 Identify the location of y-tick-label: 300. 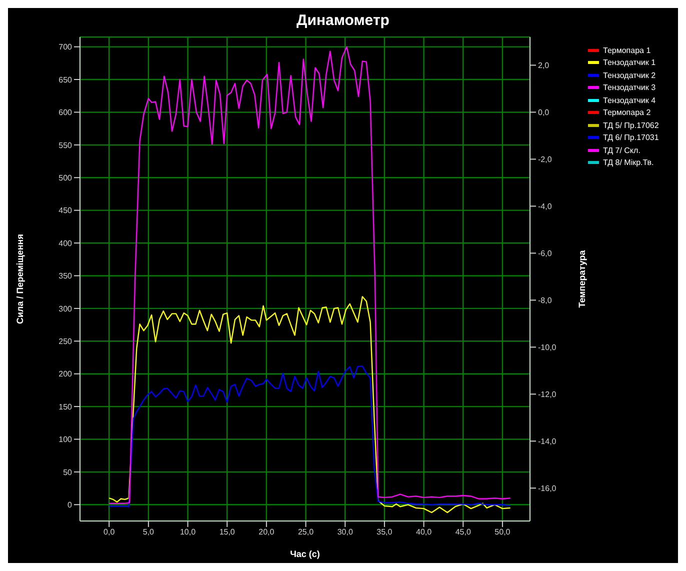
(65, 309).